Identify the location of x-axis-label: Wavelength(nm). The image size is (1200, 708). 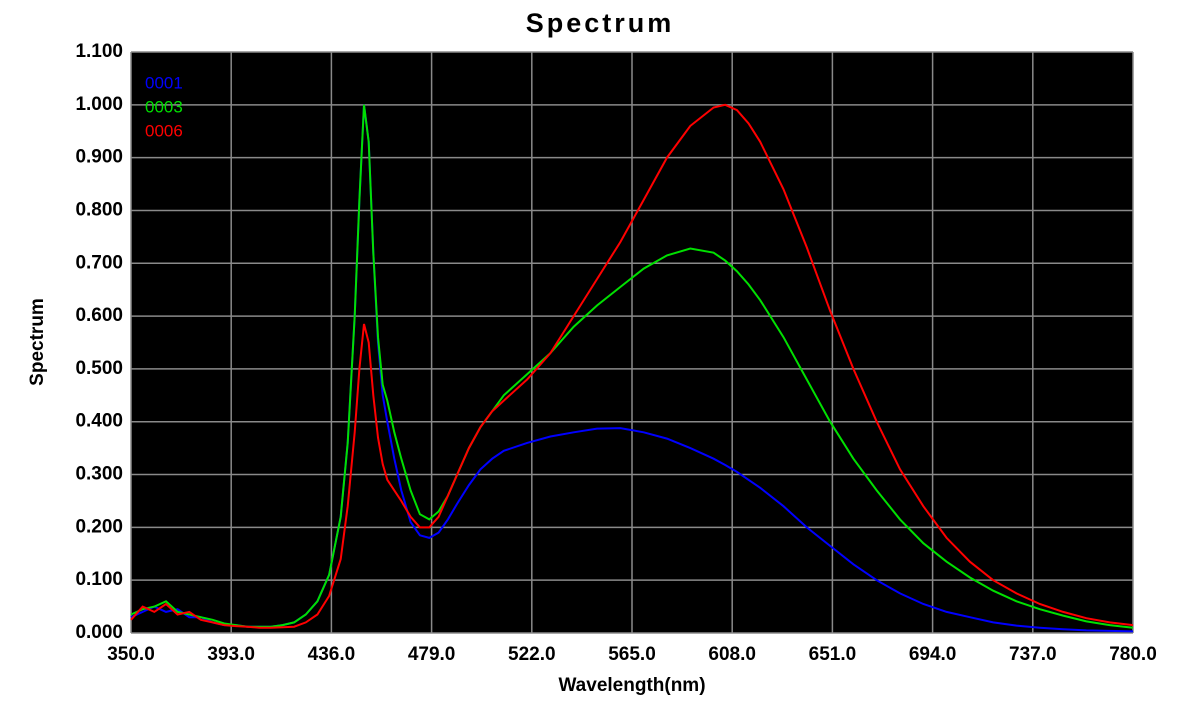
(631, 685).